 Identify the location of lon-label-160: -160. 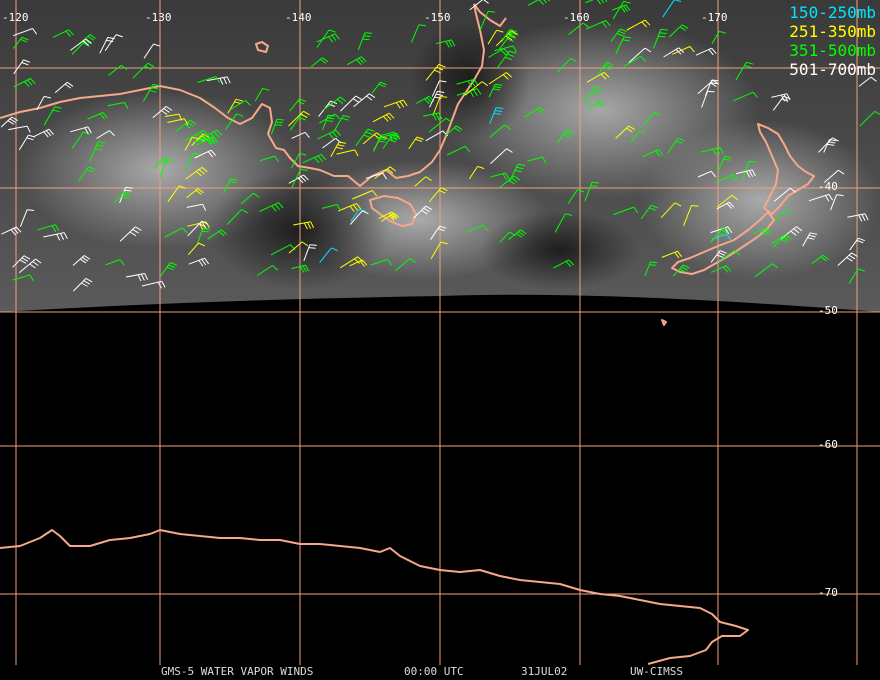
(576, 17).